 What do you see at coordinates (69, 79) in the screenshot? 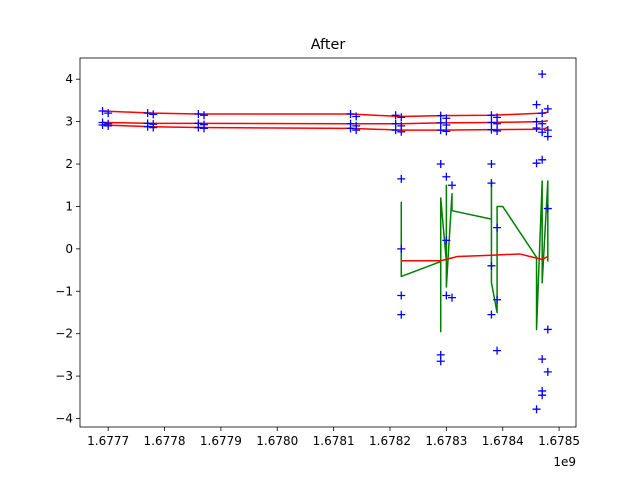
I see `y-tick-label: 4` at bounding box center [69, 79].